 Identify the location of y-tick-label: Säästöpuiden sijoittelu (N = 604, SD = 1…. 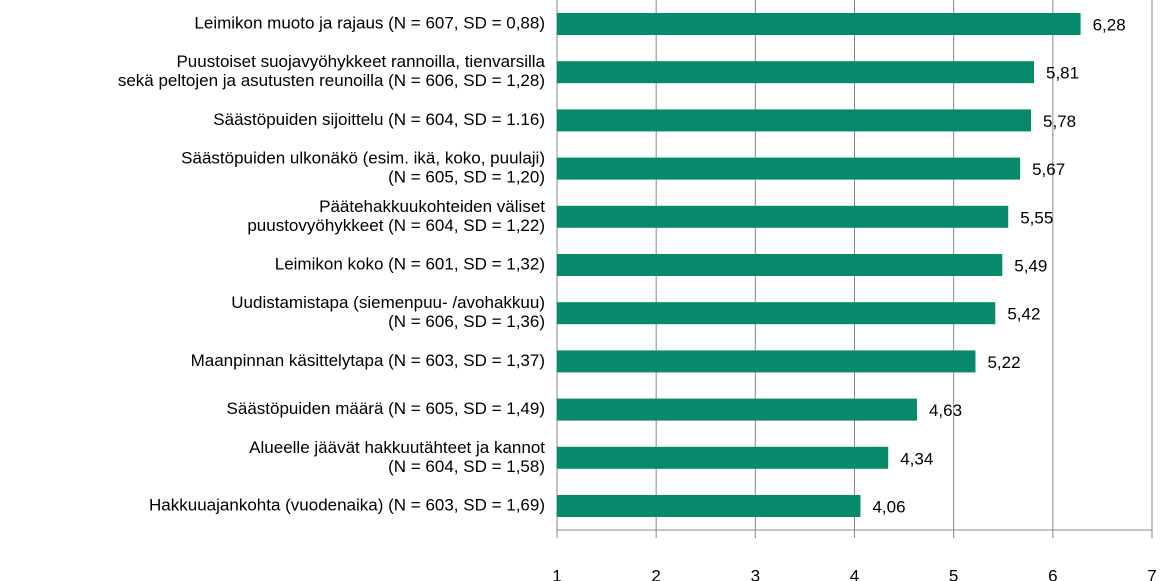
(379, 119).